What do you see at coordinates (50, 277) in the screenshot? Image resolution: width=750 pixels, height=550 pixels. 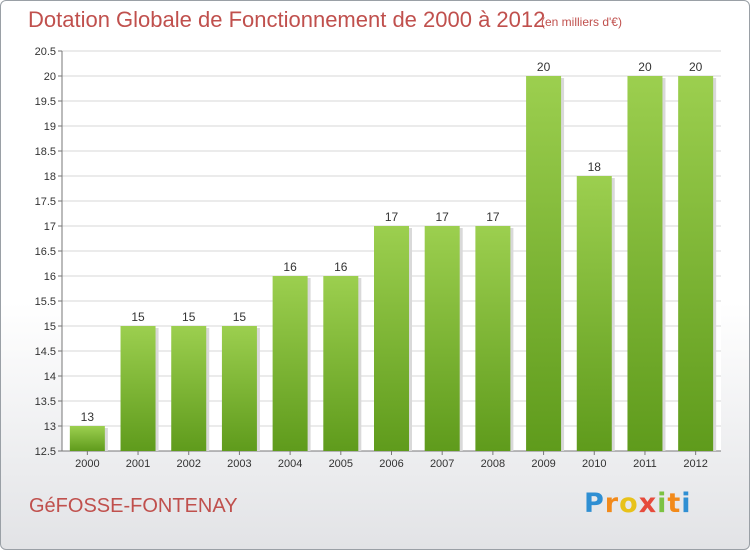 I see `y-tick-label: 16` at bounding box center [50, 277].